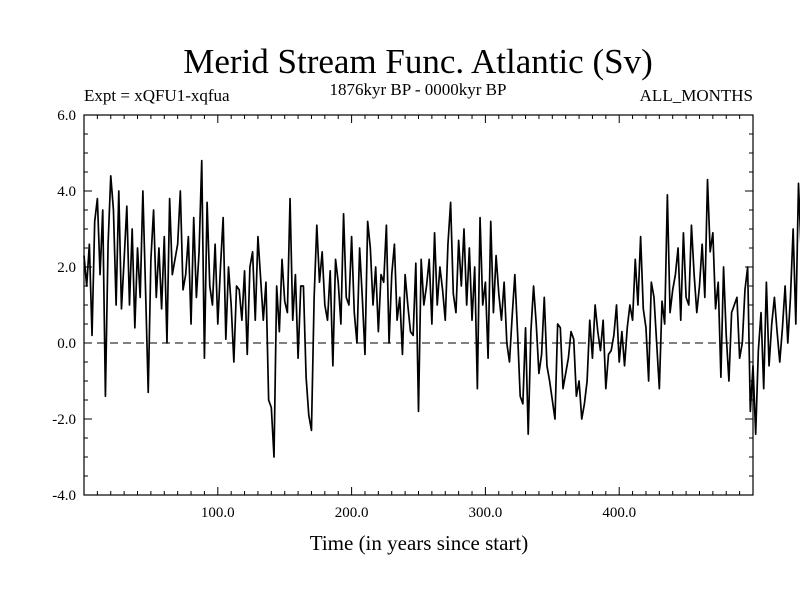 Image resolution: width=800 pixels, height=600 pixels. I want to click on x-tick-label: 200.0, so click(352, 513).